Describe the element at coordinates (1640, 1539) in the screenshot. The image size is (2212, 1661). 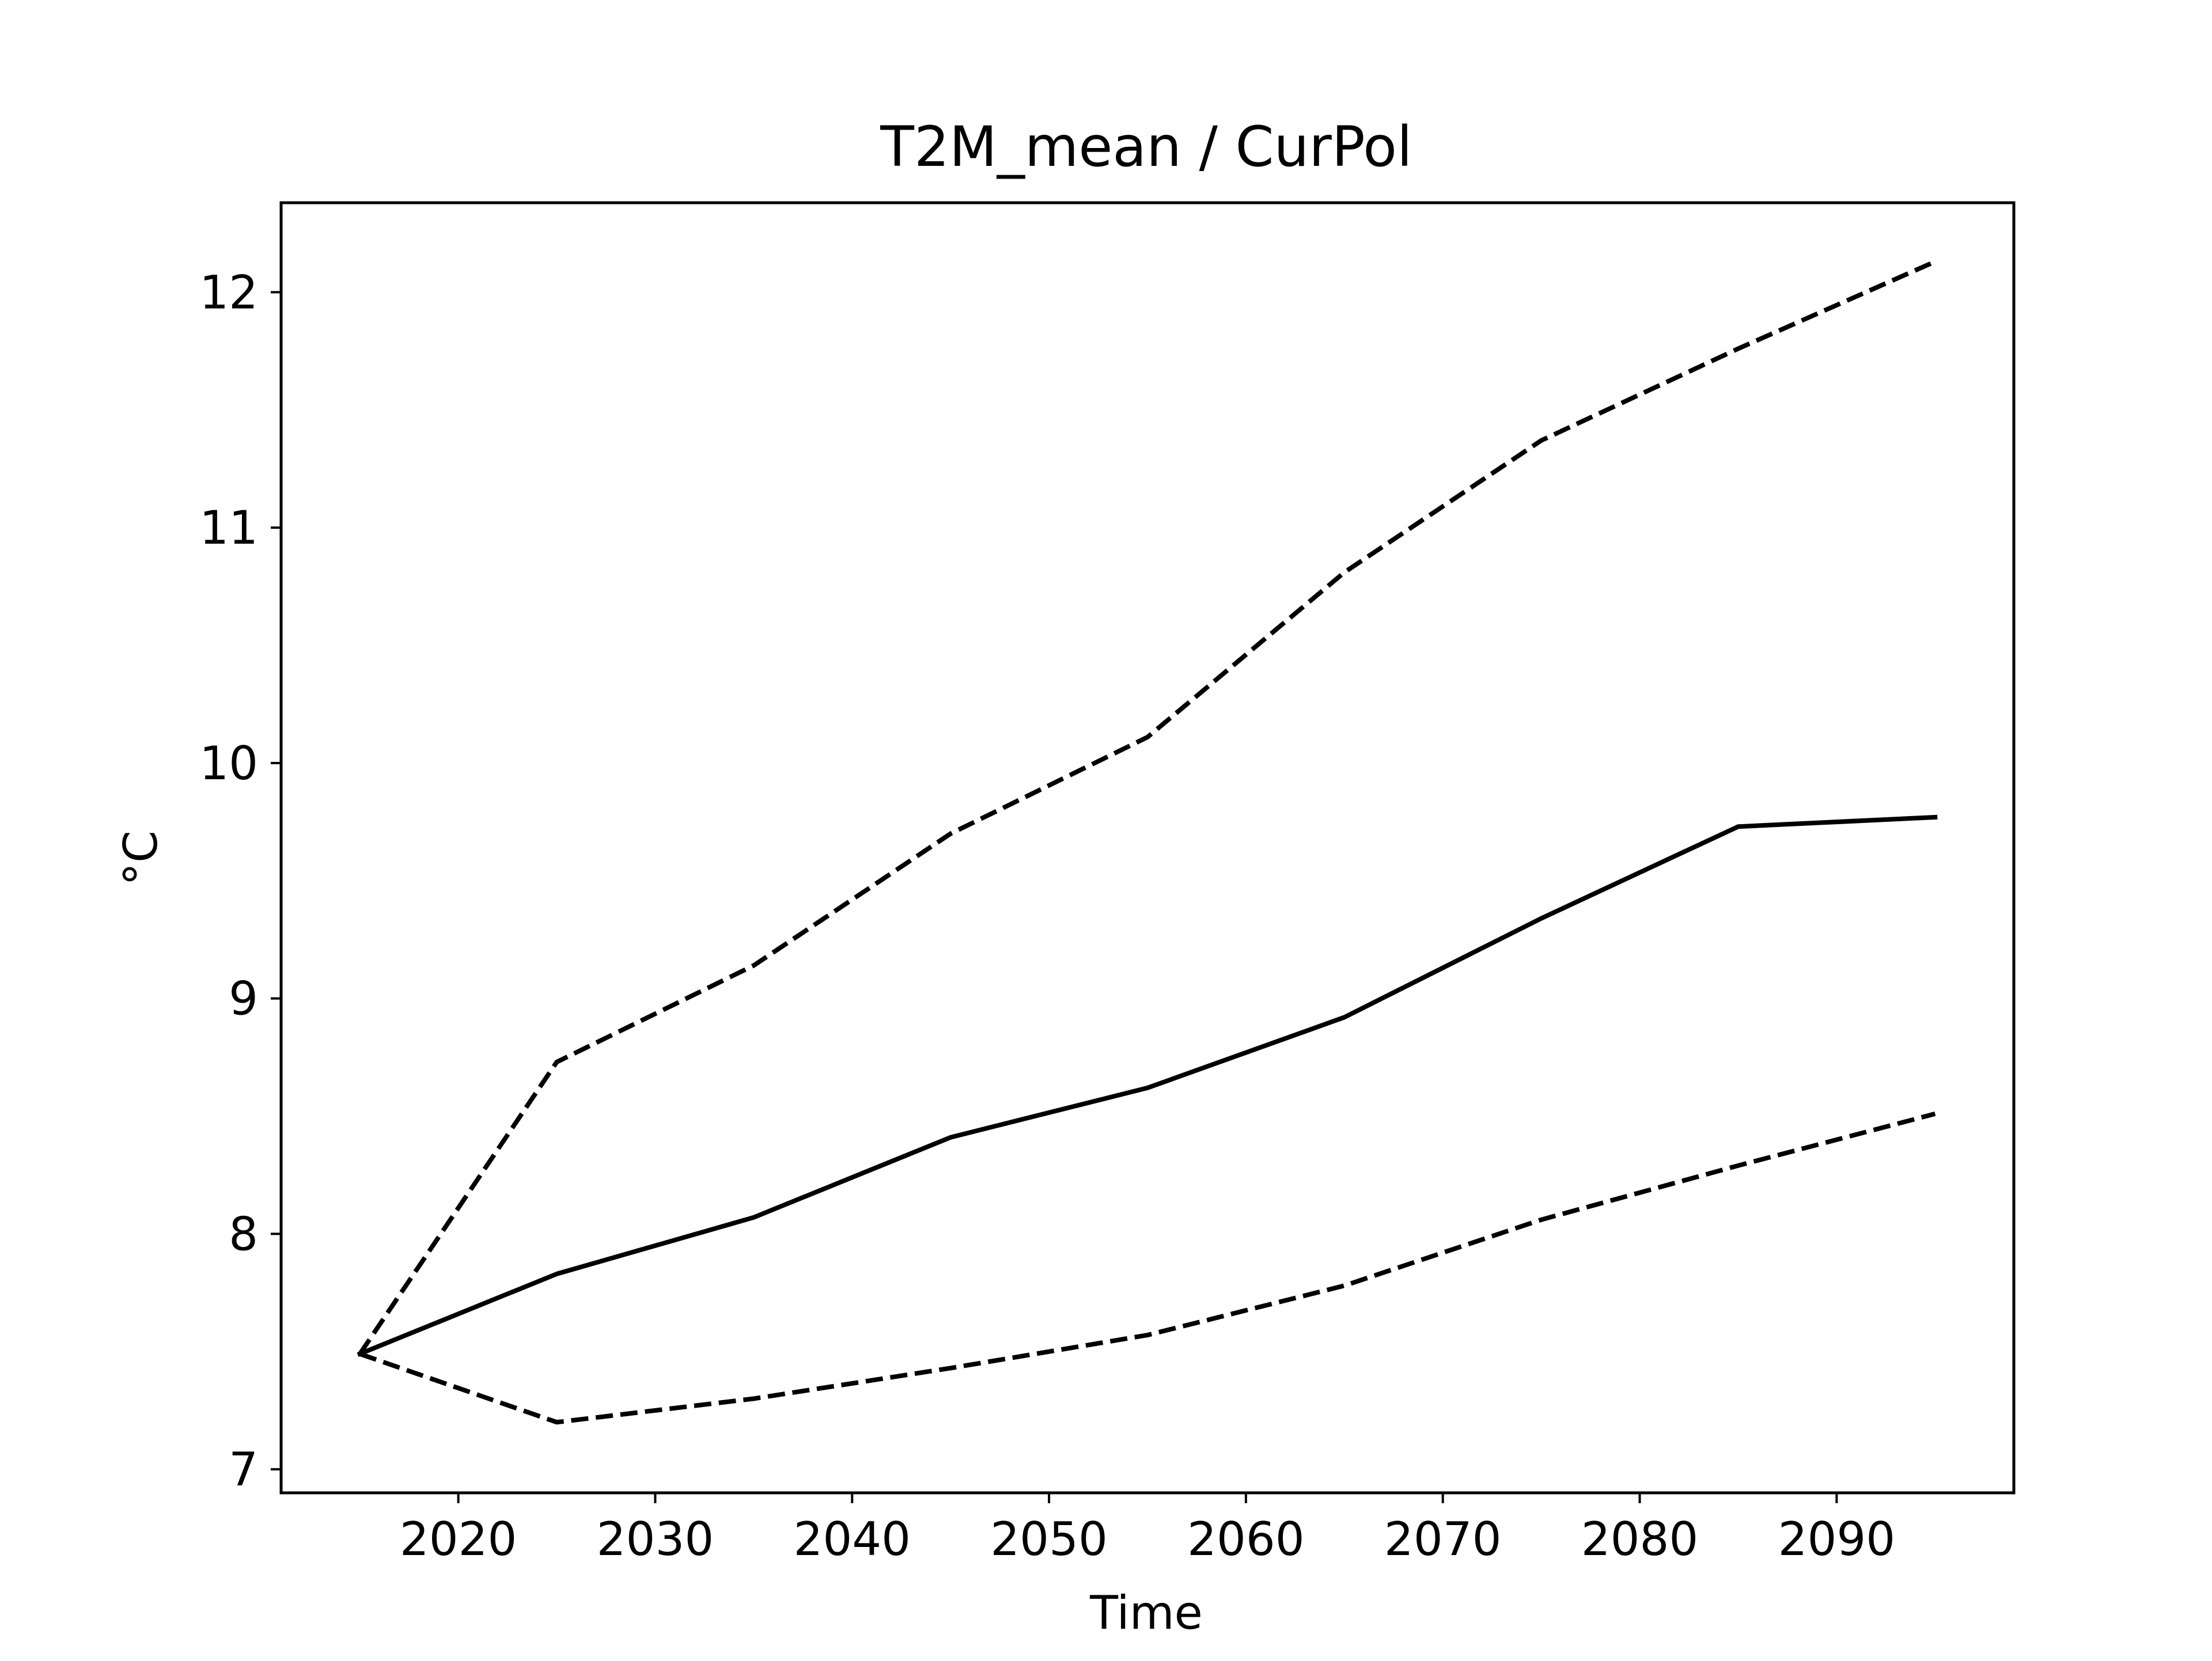
I see `x-tick-label: 2080` at that location.